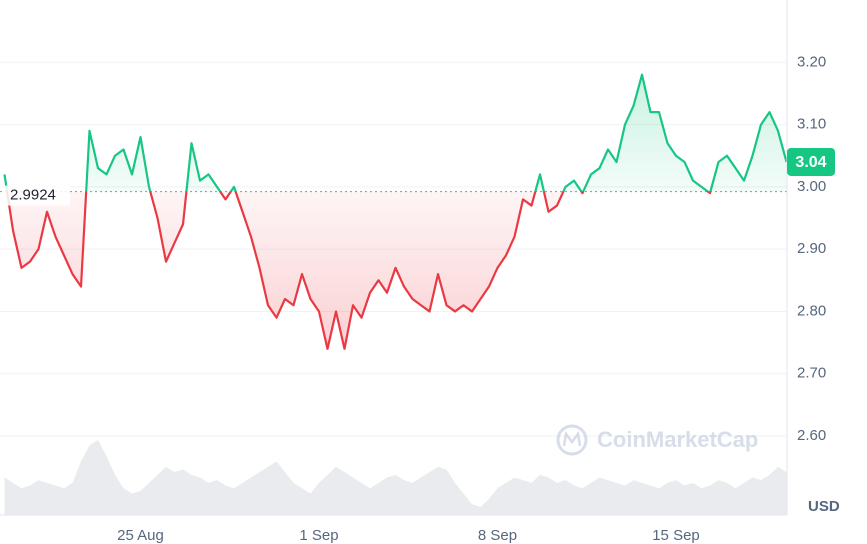  I want to click on volume-area, so click(395, 477).